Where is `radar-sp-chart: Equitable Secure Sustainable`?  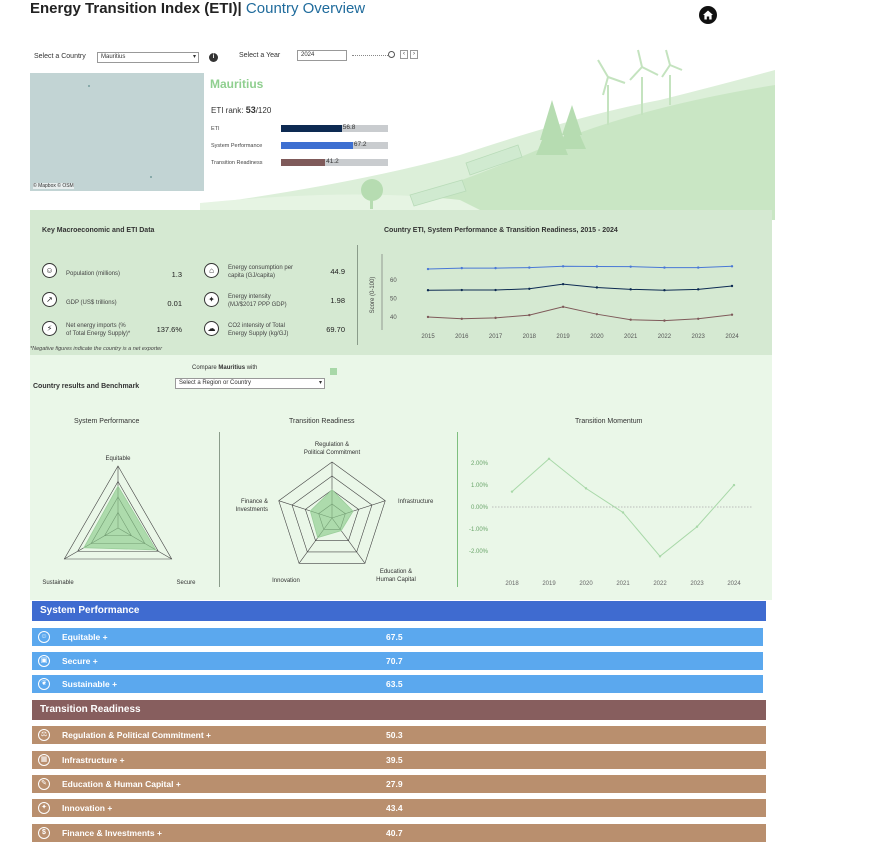
radar-sp-chart: Equitable Secure Sustainable is located at coordinates (119, 521).